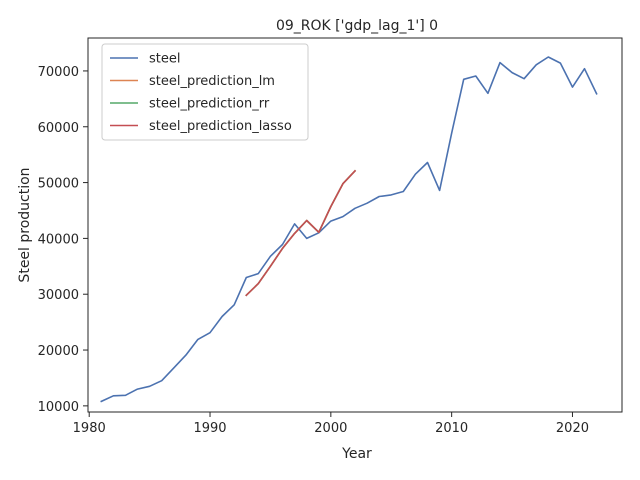  What do you see at coordinates (330, 428) in the screenshot?
I see `x-tick-label: 2000` at bounding box center [330, 428].